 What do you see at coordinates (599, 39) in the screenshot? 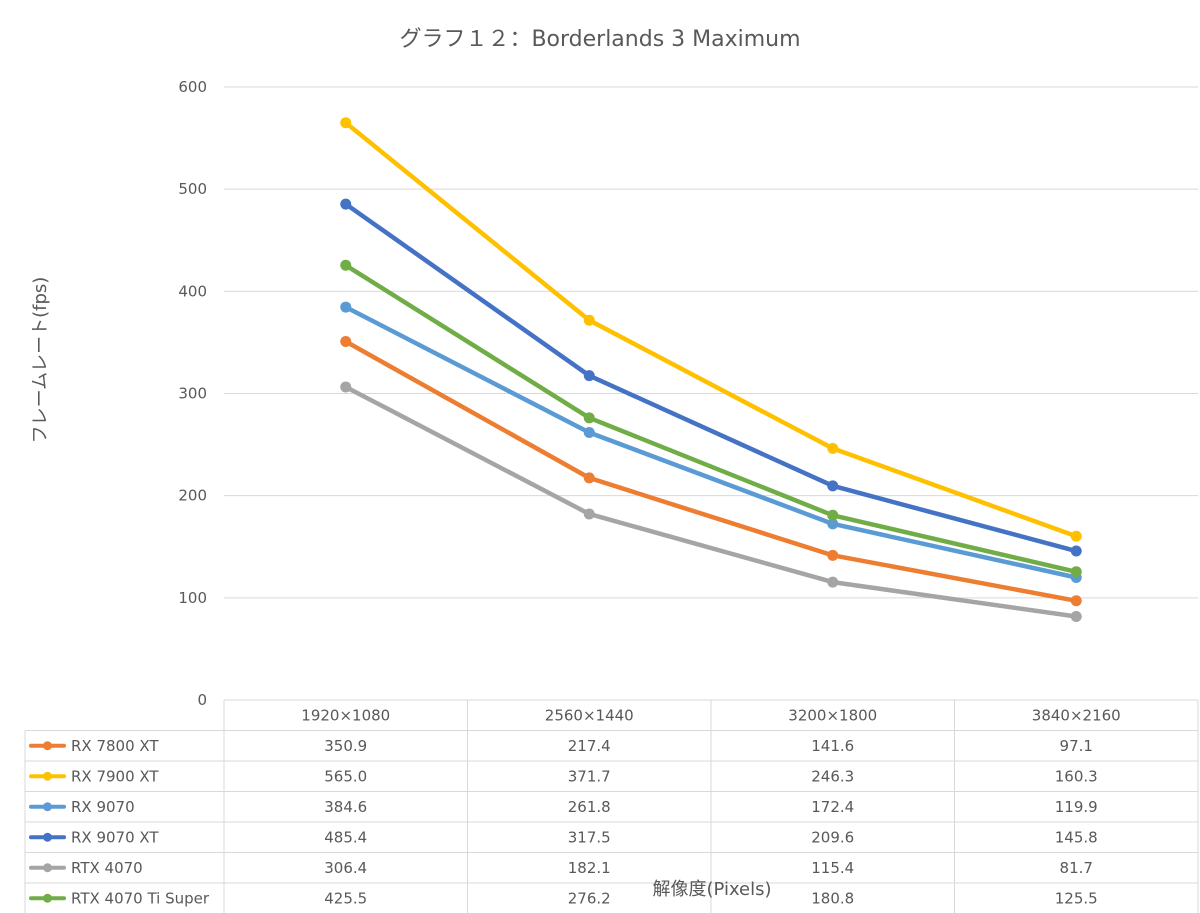
I see `chart-title: グラフ１２：Borderlands 3 Maximum` at bounding box center [599, 39].